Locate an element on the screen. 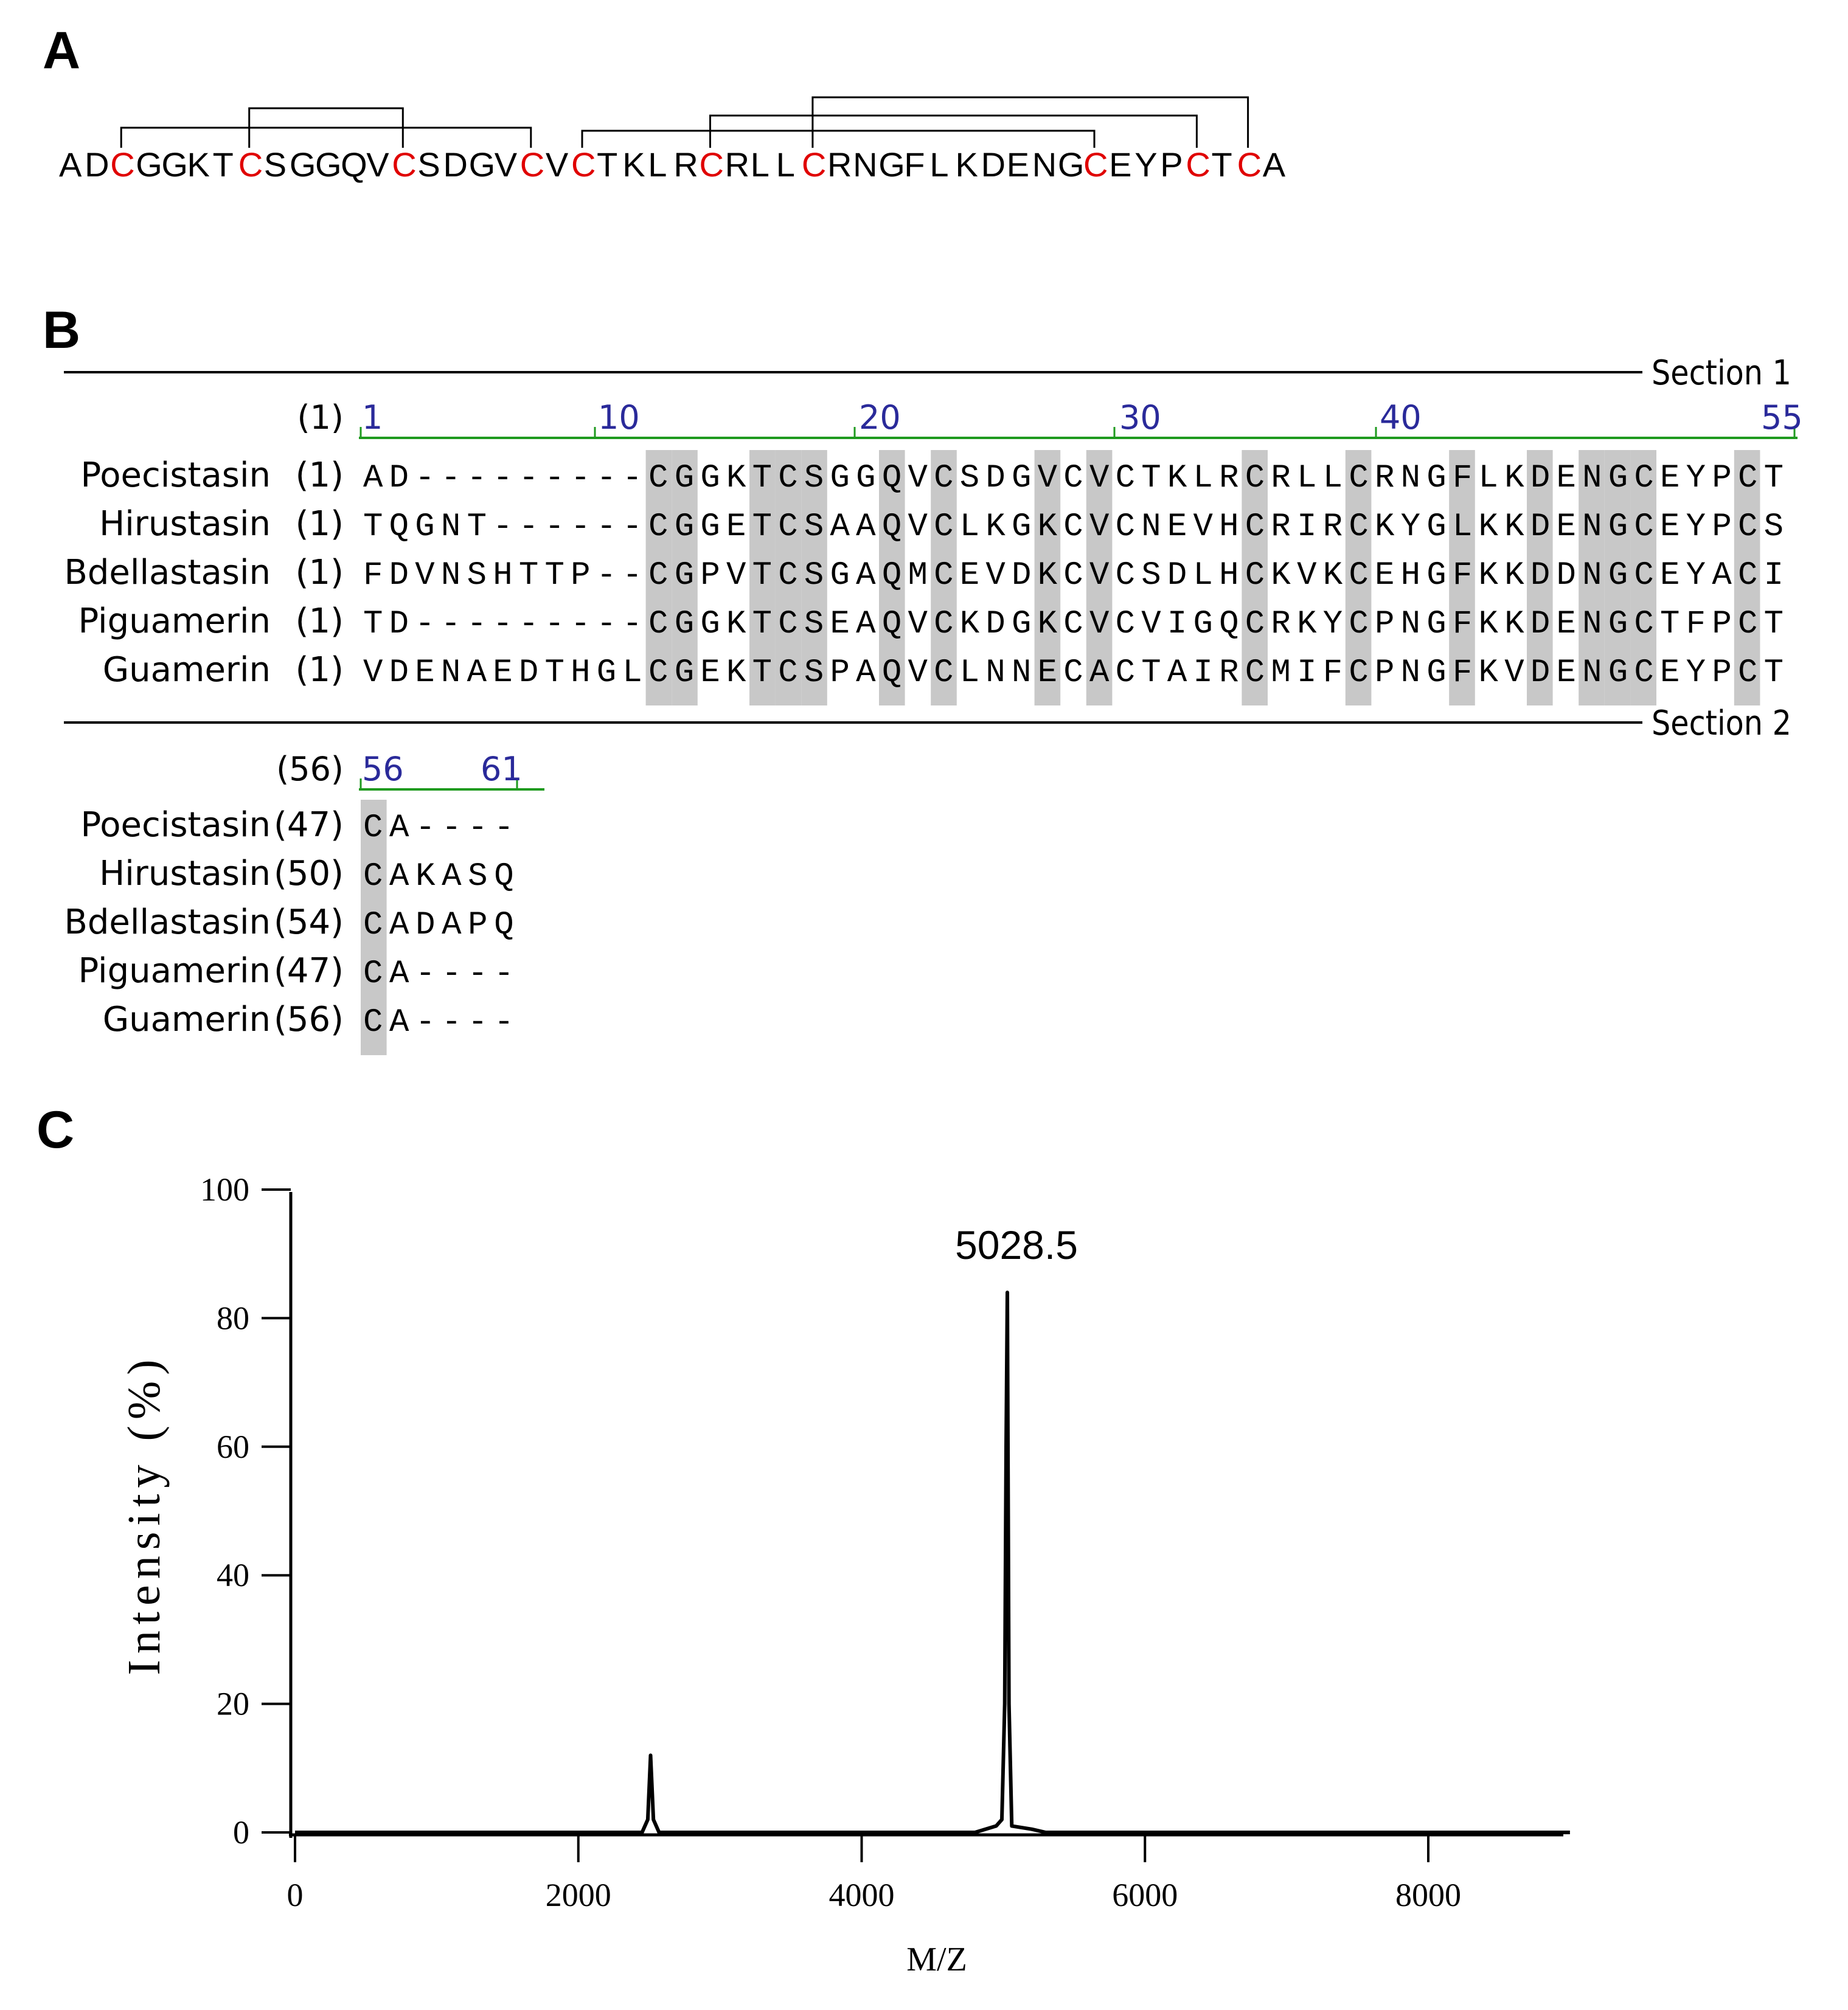  sequence-position: (56) is located at coordinates (309, 1019).